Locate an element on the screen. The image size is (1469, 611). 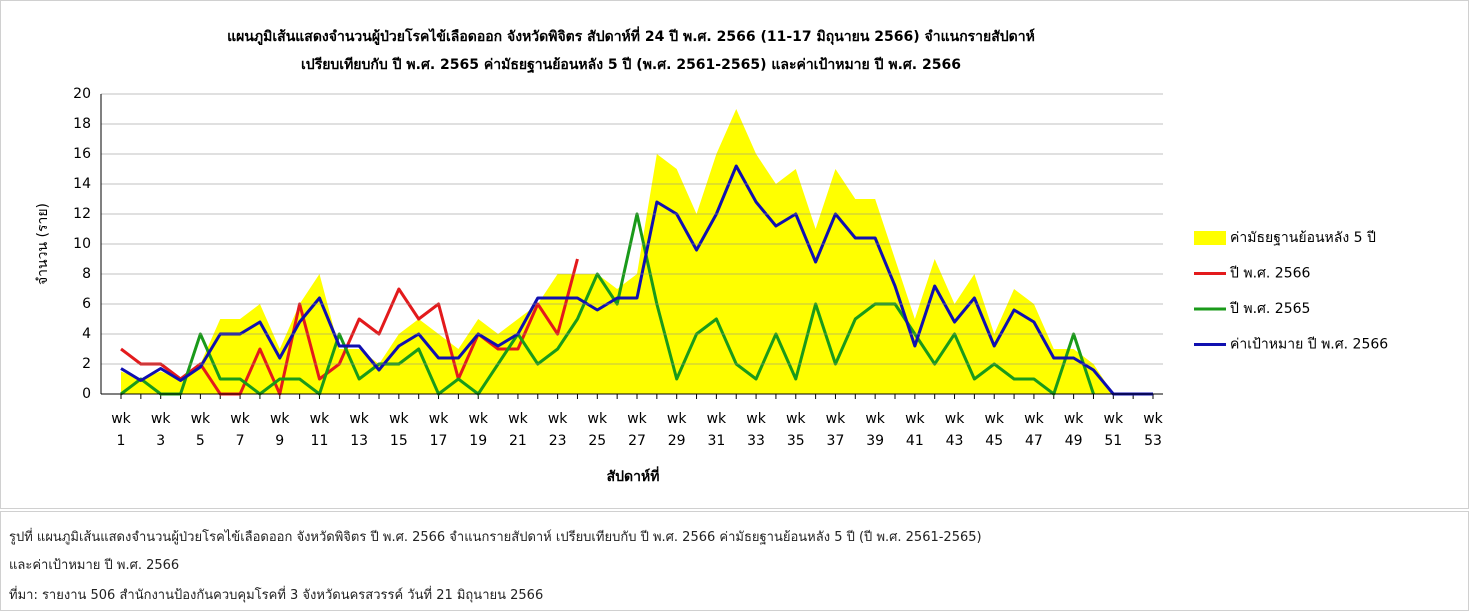
x-tick-label: wk 27 is located at coordinates (637, 430).